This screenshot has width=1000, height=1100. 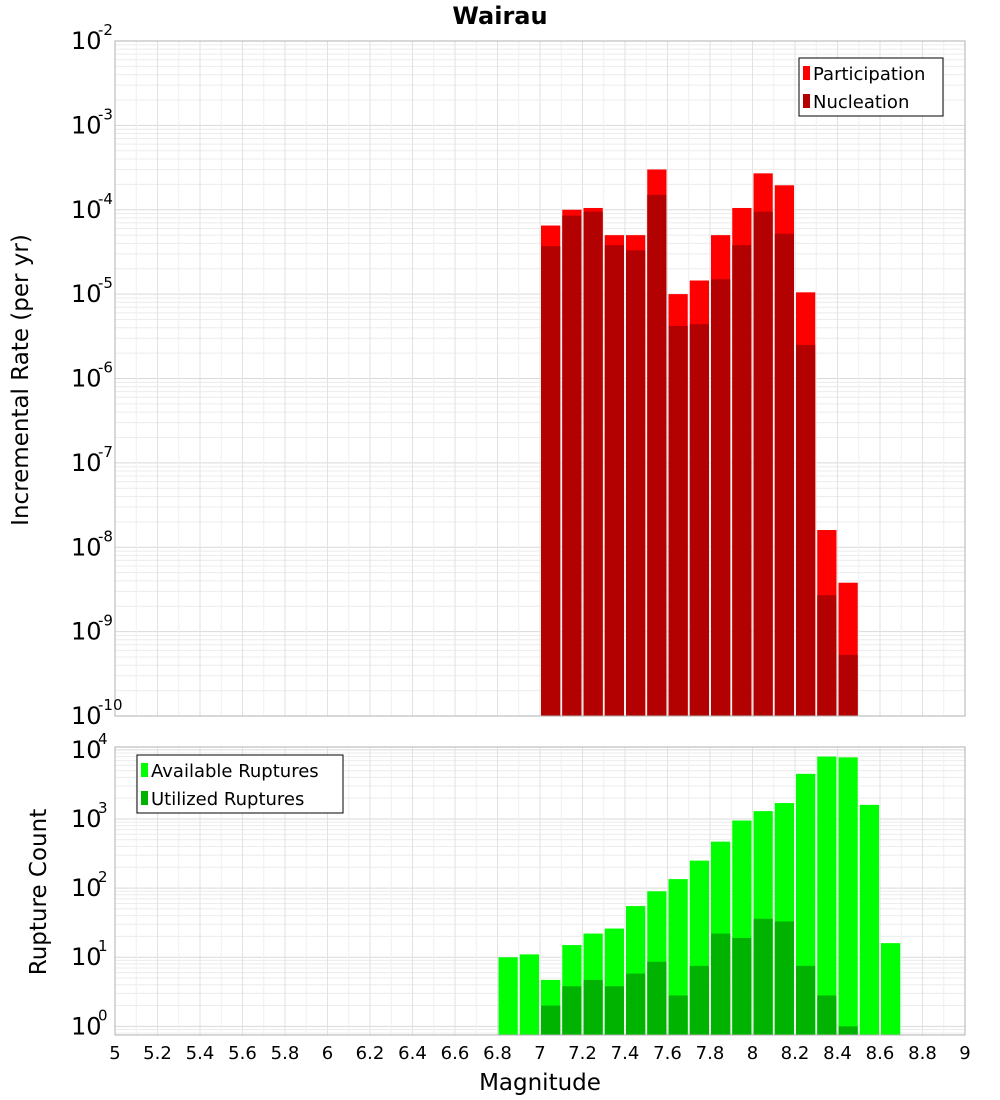 What do you see at coordinates (105, 452) in the screenshot?
I see `top-y-tick-exponent: -7` at bounding box center [105, 452].